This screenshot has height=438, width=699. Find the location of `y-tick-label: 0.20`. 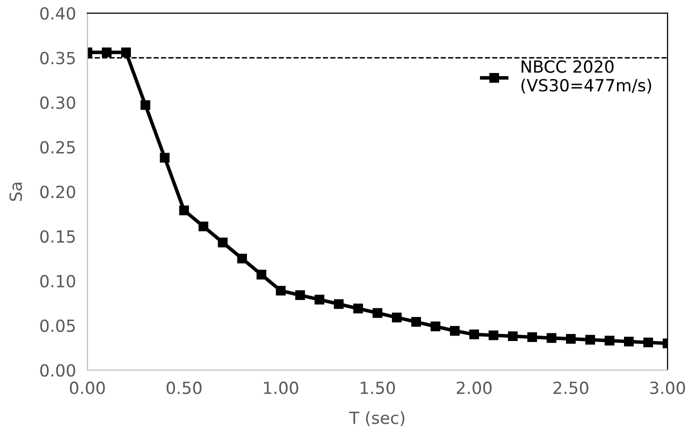

y-tick-label: 0.20 is located at coordinates (58, 192).